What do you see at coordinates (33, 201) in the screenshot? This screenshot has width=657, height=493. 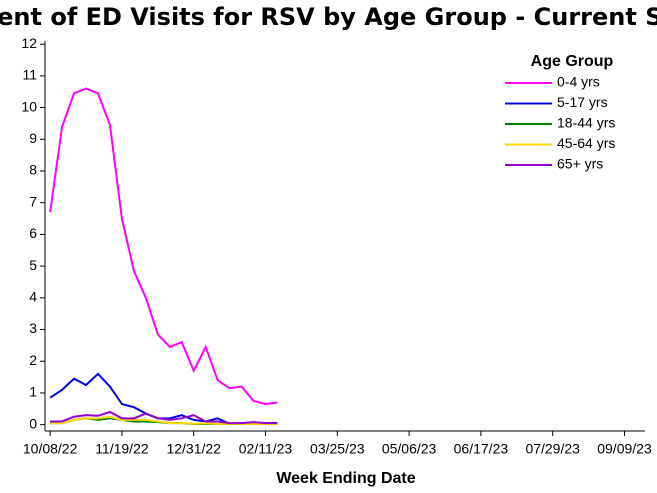 I see `y-tick-label: 7` at bounding box center [33, 201].